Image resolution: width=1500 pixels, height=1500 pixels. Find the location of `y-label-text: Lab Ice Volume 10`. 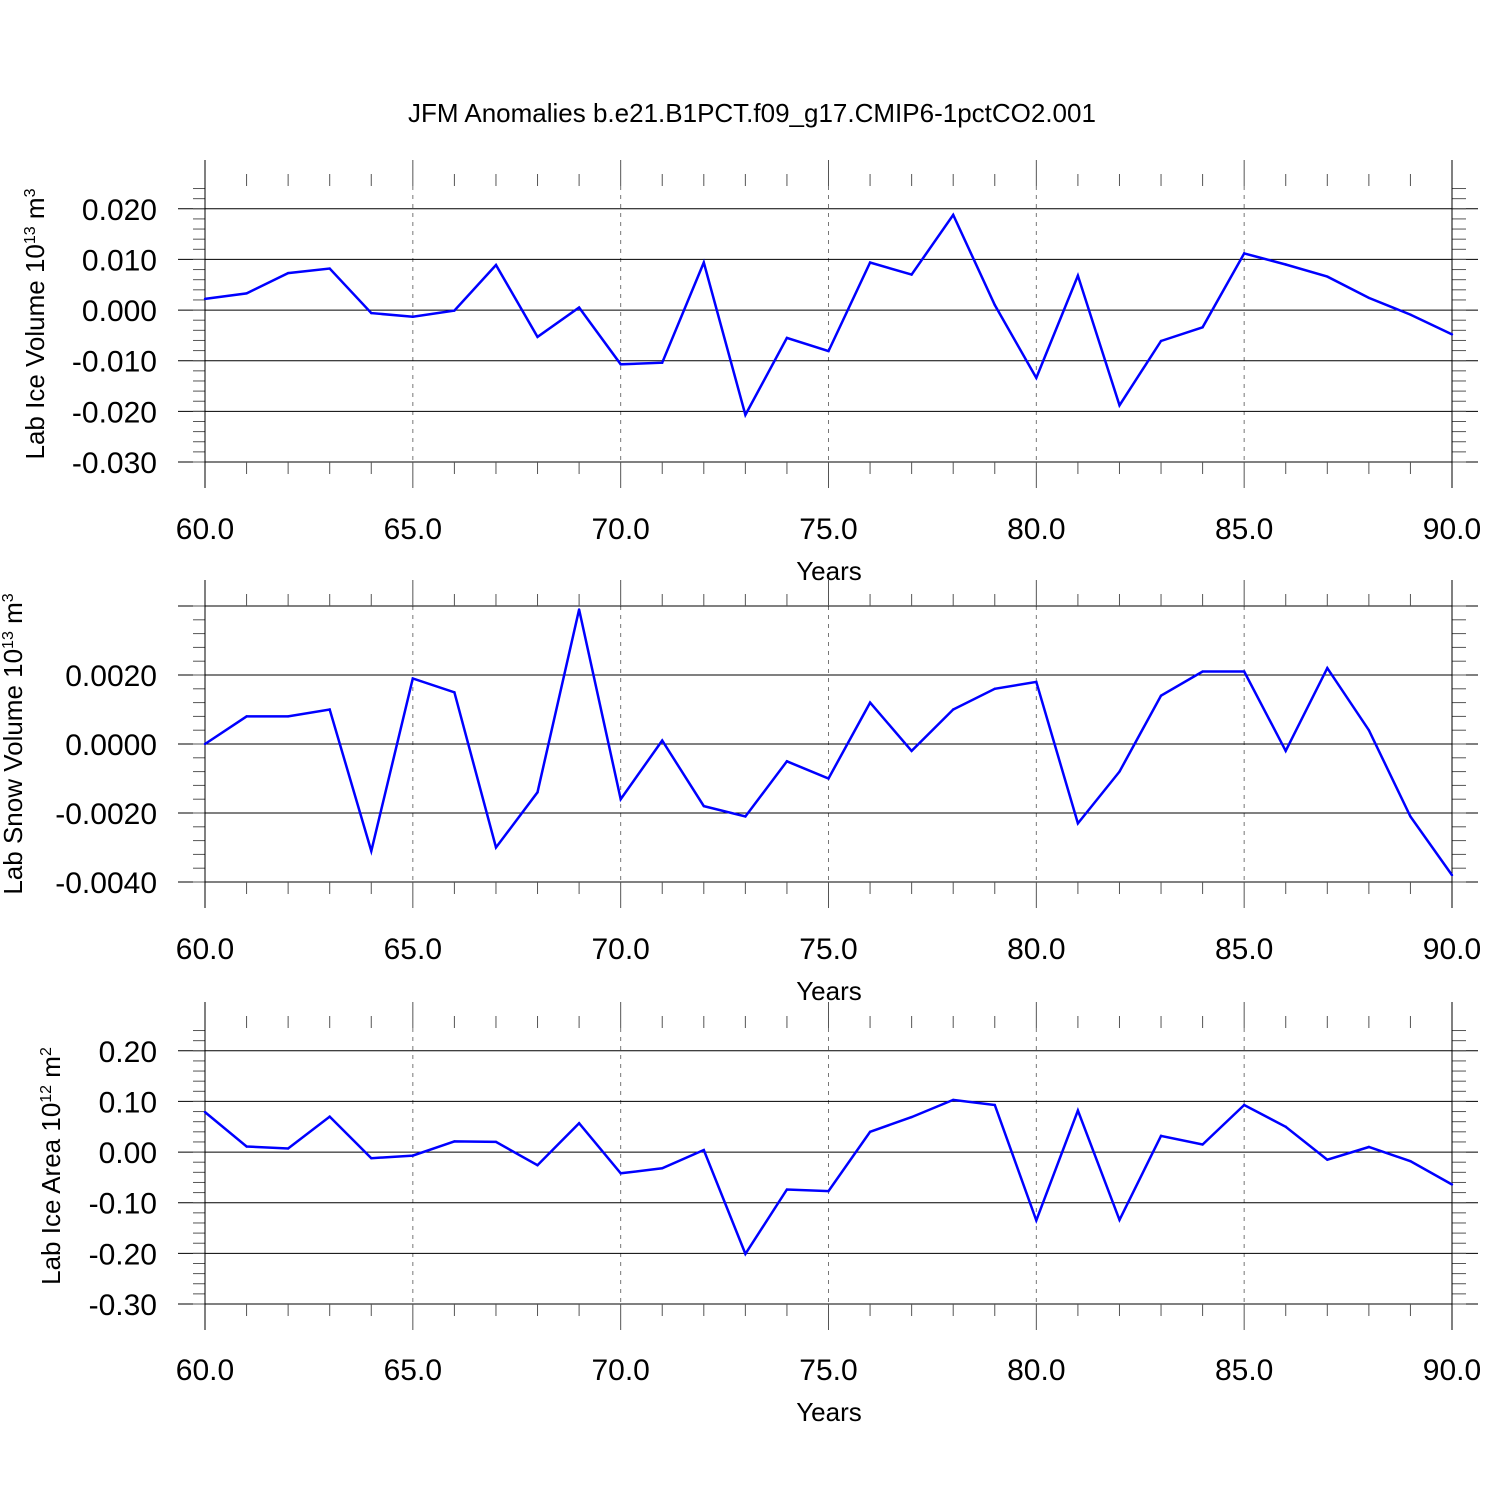

y-label-text: Lab Ice Volume 10 is located at coordinates (35, 351).